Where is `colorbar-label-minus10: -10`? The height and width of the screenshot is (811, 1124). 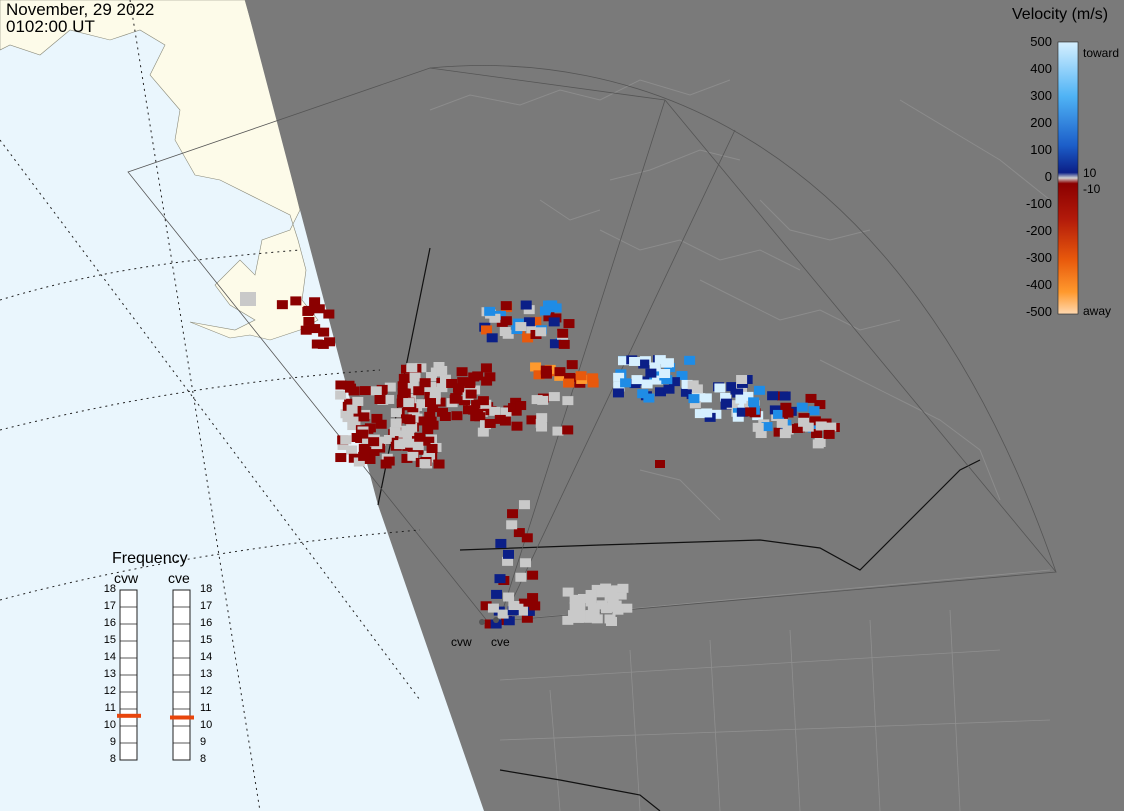 colorbar-label-minus10: -10 is located at coordinates (1092, 189).